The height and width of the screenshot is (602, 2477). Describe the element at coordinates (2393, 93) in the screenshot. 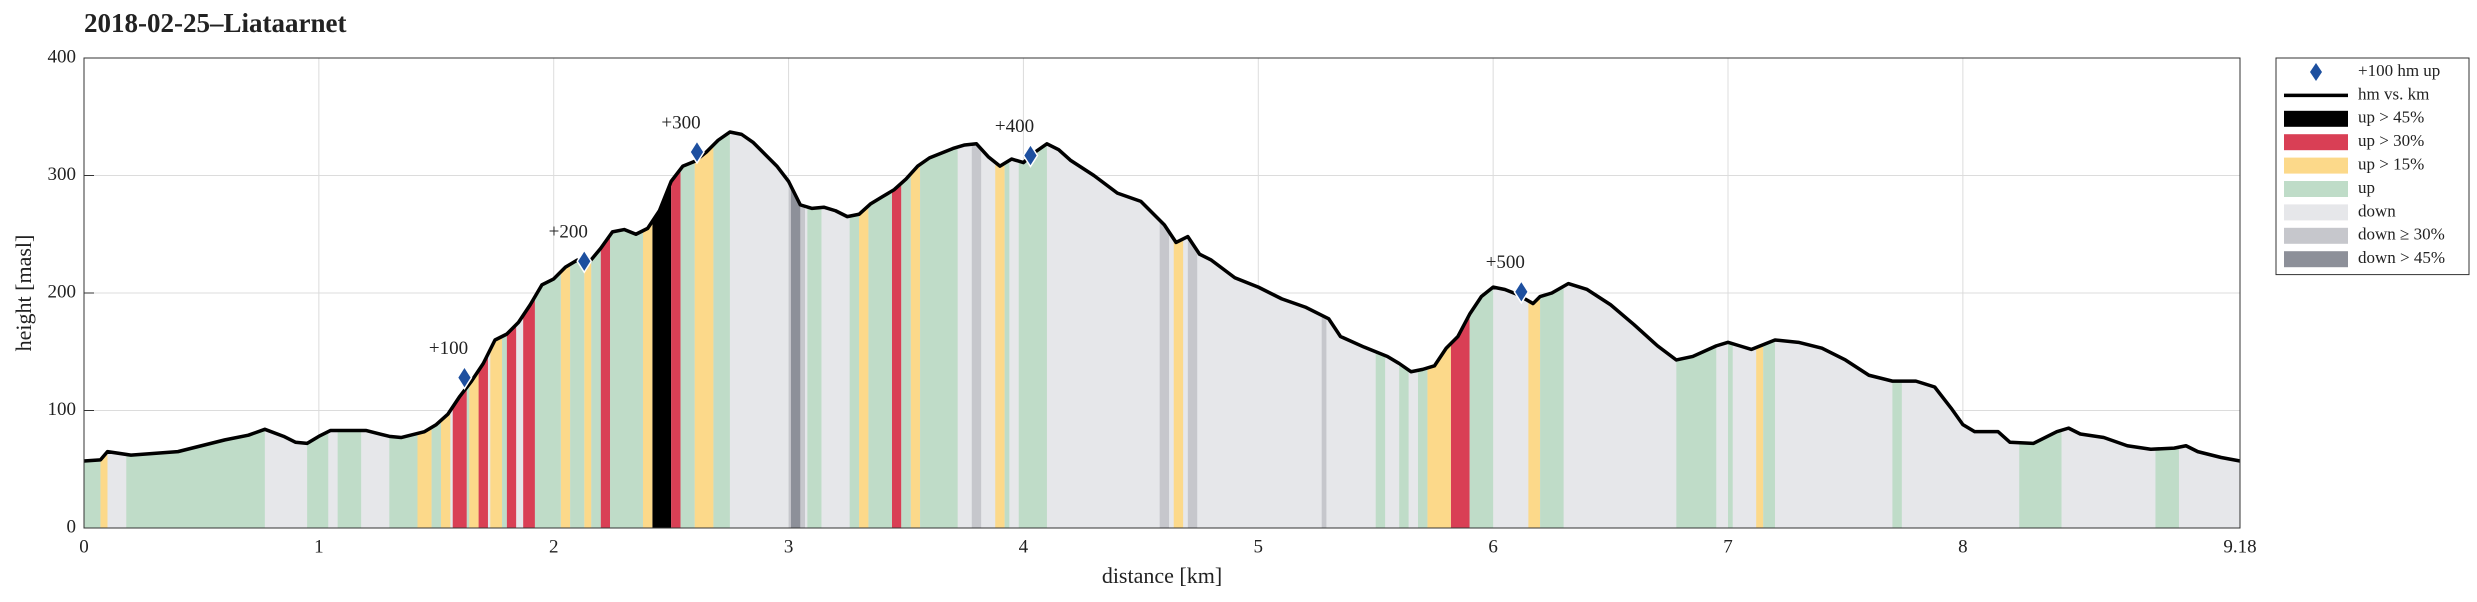

I see `legend-label: hm vs. km` at that location.